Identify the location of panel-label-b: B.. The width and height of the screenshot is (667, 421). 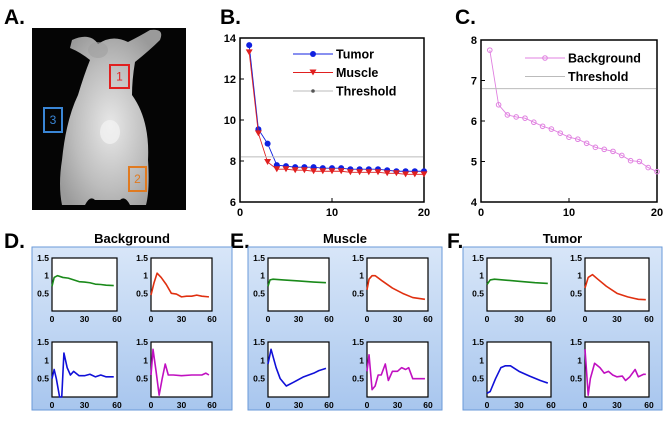
(230, 17).